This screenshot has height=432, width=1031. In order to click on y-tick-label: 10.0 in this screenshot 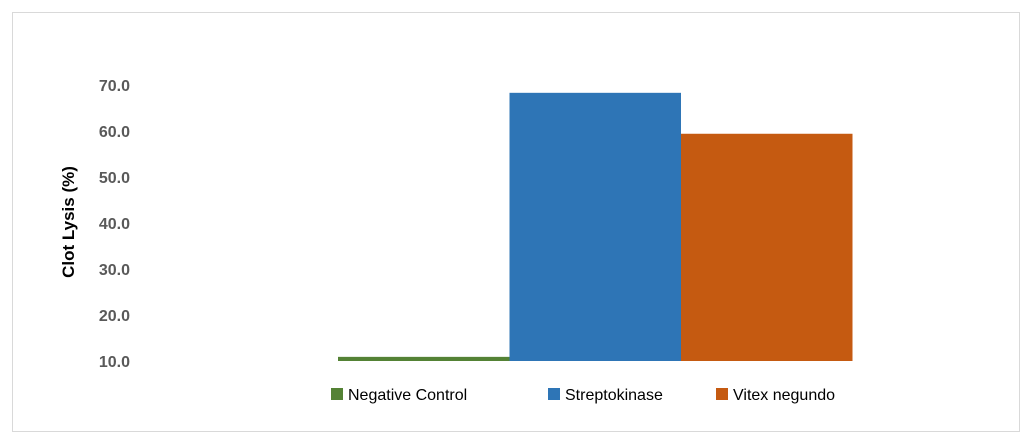, I will do `click(114, 362)`.